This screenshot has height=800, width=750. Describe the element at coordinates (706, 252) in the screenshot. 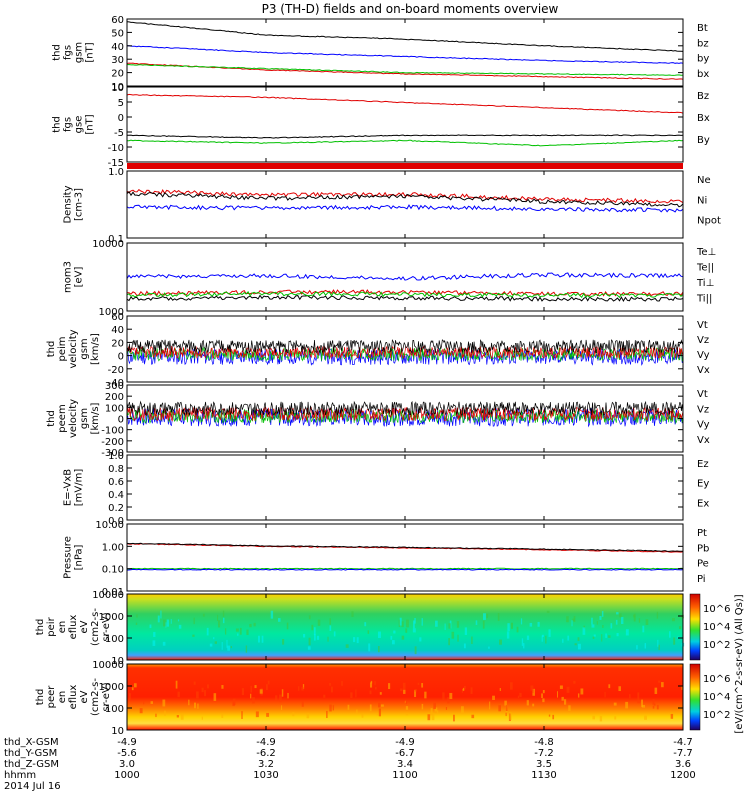

I see `legend-entry: Te⊥` at that location.